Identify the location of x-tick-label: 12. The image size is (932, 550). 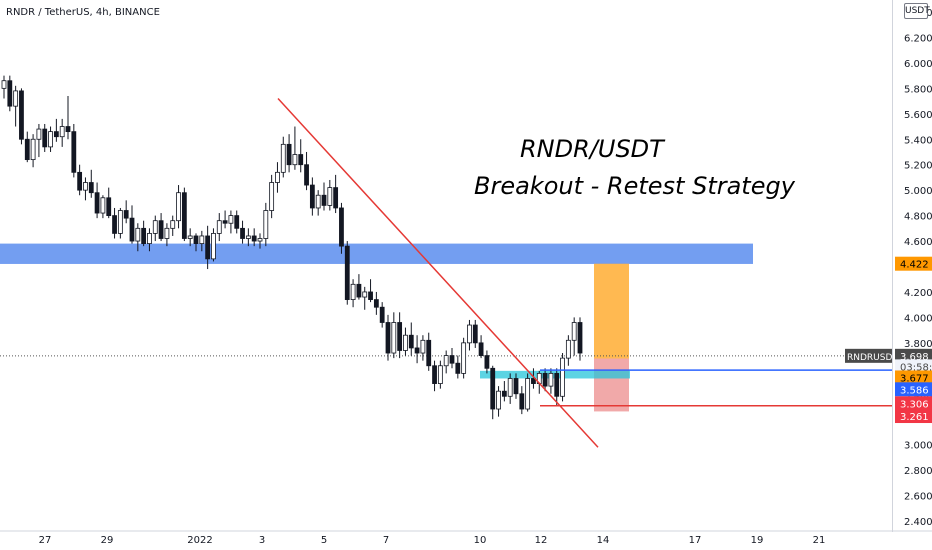
(541, 540).